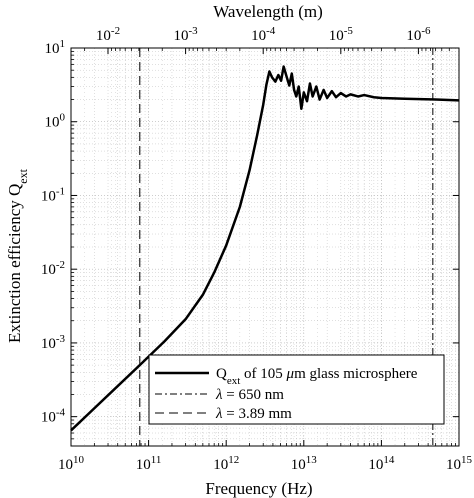 Image resolution: width=474 pixels, height=498 pixels. I want to click on x-tick-label-1-exp: 11, so click(156, 460).